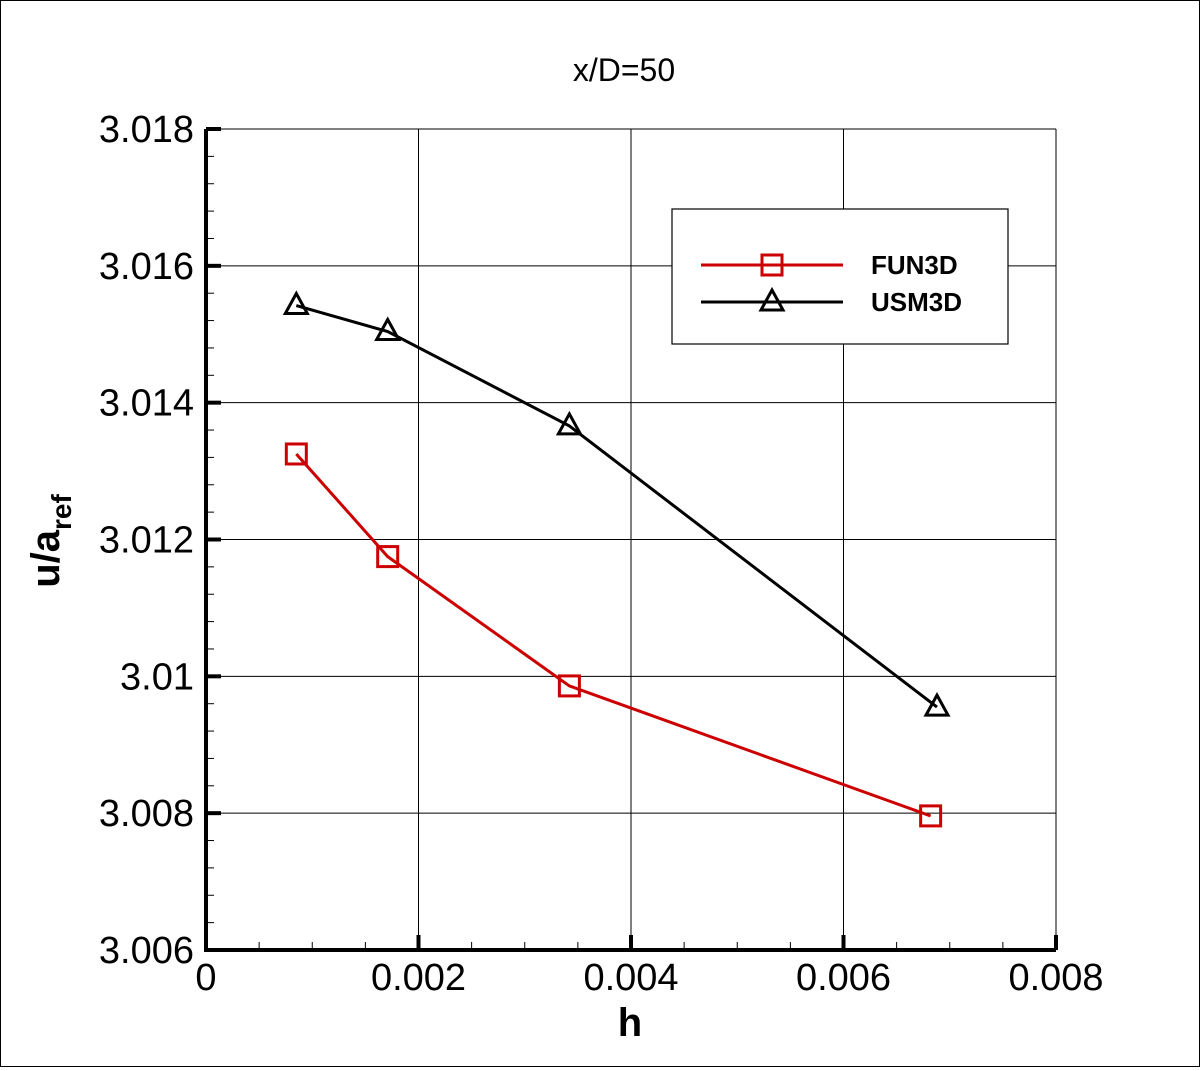  Describe the element at coordinates (146, 814) in the screenshot. I see `y-tick-label: 3.008` at that location.